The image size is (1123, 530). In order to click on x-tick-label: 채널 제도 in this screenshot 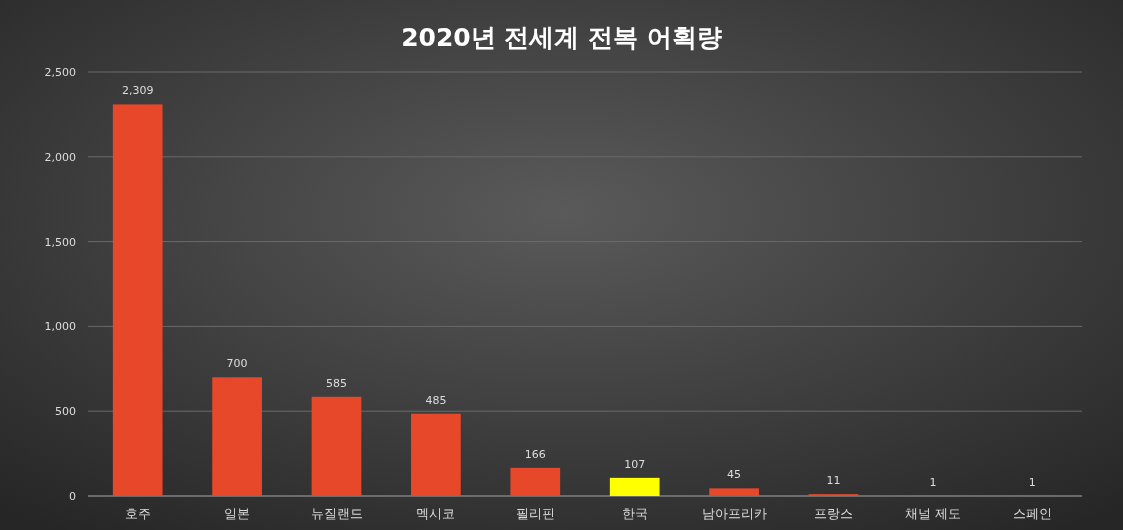, I will do `click(932, 513)`.